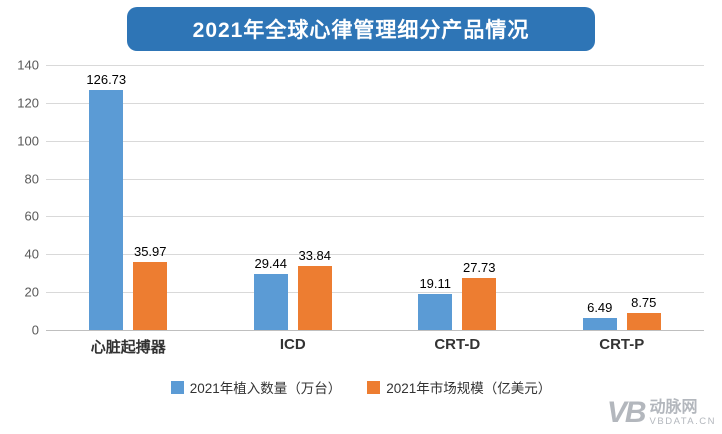 The width and height of the screenshot is (722, 434). What do you see at coordinates (150, 197) in the screenshot?
I see `bar-column: 35.97` at bounding box center [150, 197].